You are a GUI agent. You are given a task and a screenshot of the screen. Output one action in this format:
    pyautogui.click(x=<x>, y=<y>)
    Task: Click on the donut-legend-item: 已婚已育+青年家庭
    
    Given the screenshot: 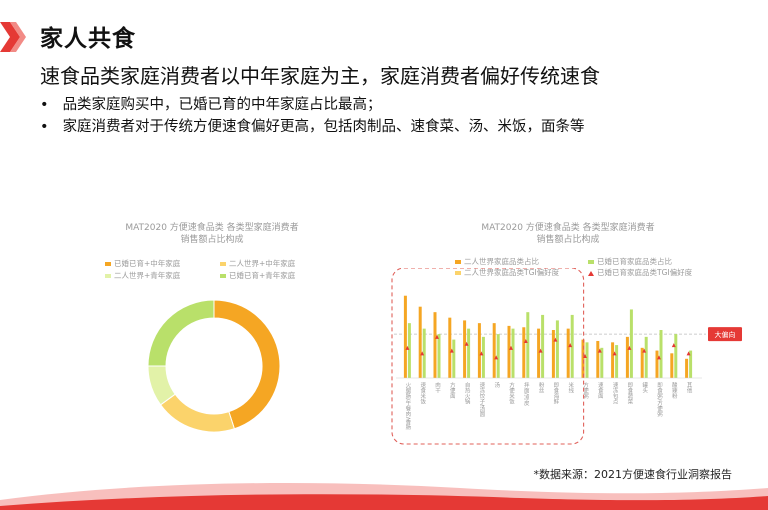 What is the action you would take?
    pyautogui.click(x=257, y=275)
    